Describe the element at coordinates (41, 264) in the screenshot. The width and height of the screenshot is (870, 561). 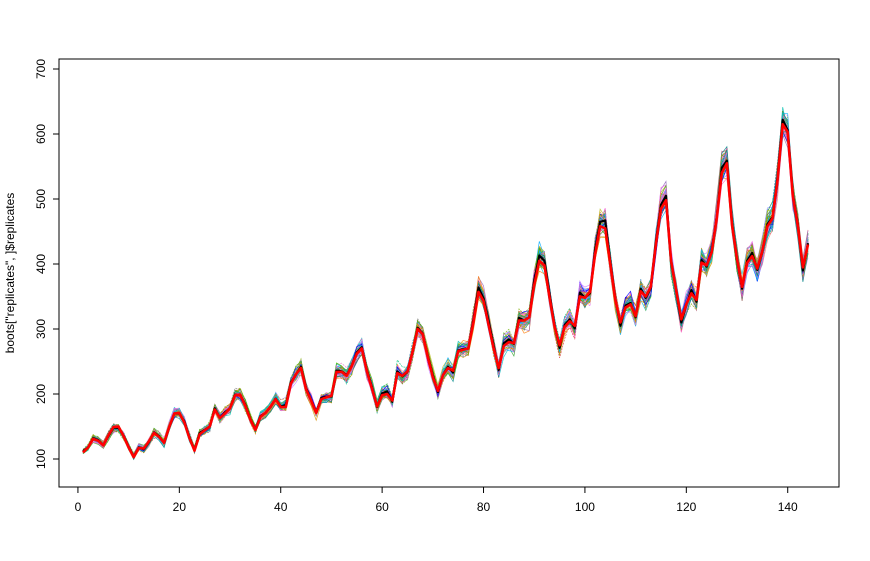
I see `y-tick-label: 400` at that location.